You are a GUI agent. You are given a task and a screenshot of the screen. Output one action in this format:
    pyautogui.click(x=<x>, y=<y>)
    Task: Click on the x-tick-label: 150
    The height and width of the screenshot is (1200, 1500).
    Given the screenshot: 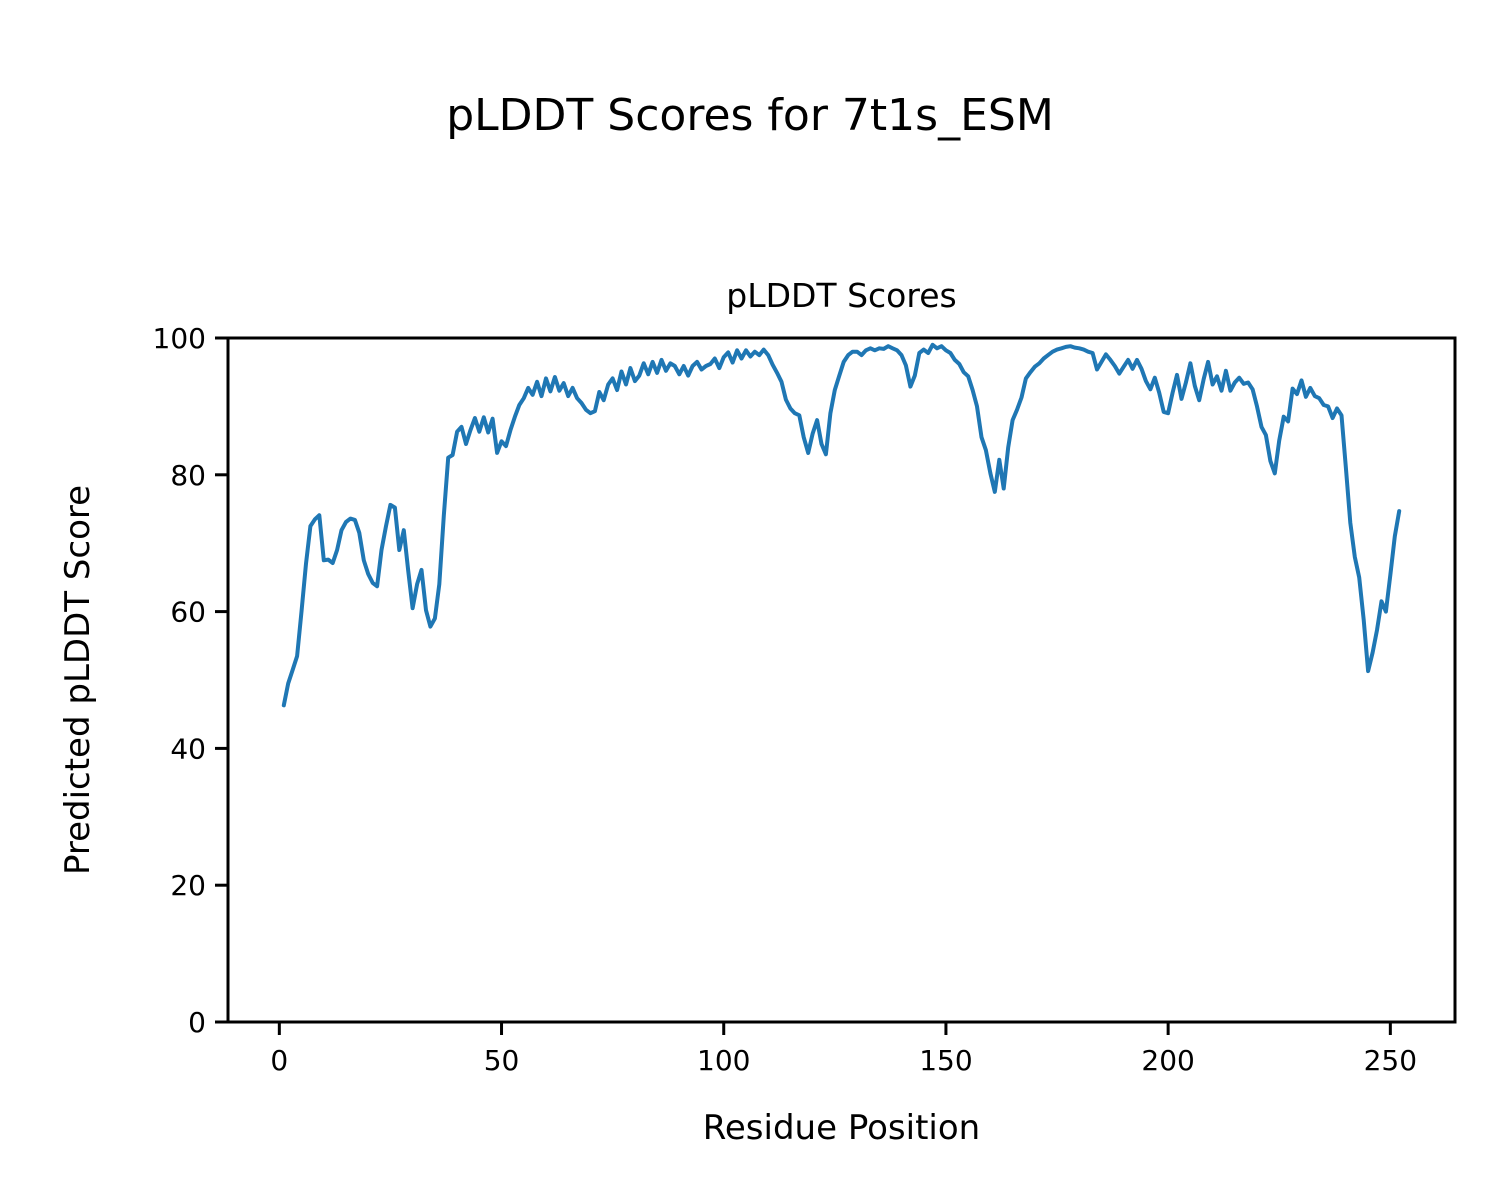 What is the action you would take?
    pyautogui.click(x=945, y=1060)
    